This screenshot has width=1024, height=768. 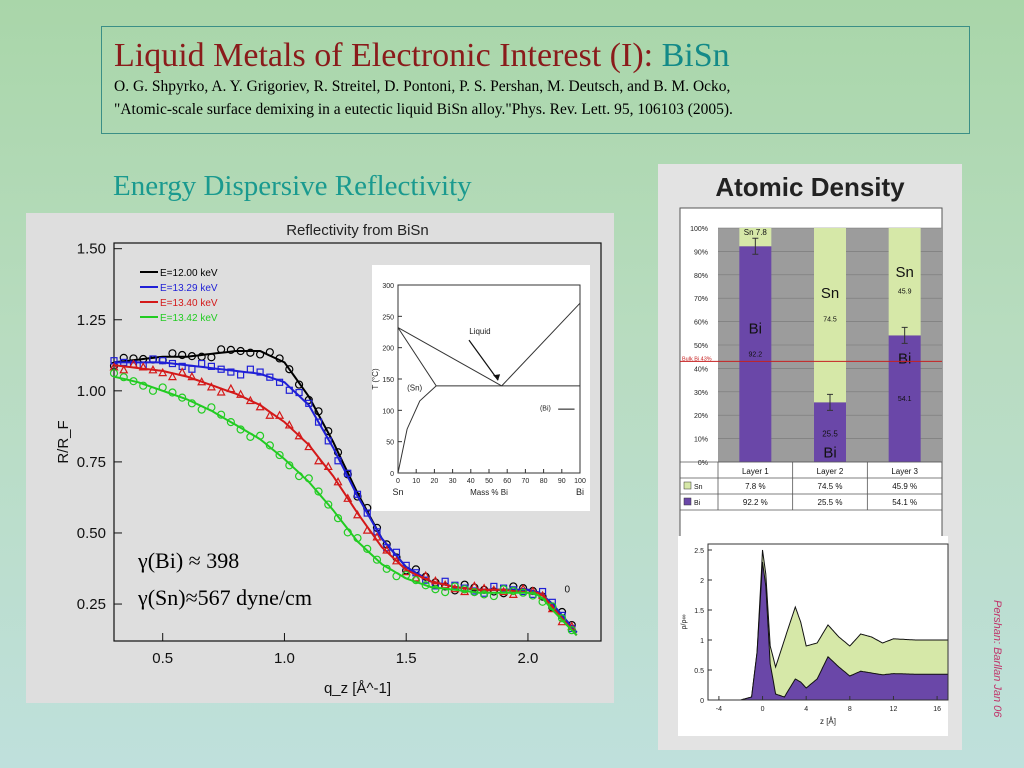 I want to click on legend-label-bi: Bi, so click(x=697, y=503).